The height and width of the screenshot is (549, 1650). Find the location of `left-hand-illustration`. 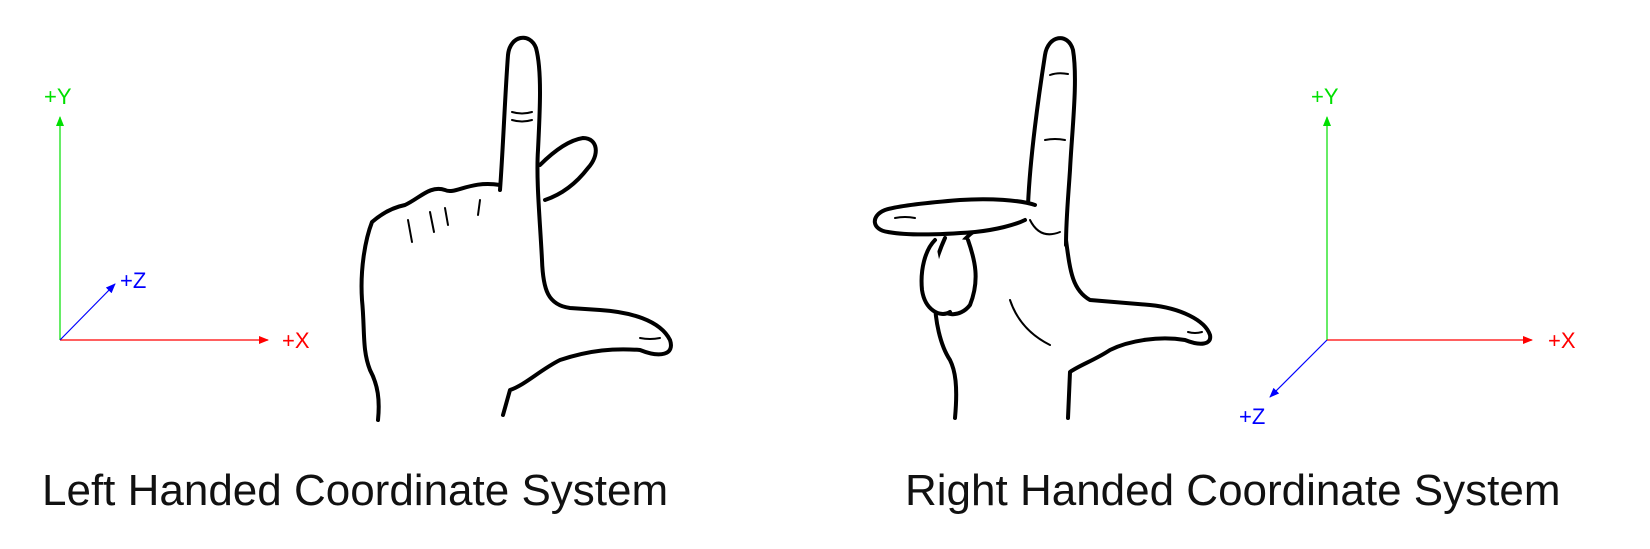

left-hand-illustration is located at coordinates (516, 228).